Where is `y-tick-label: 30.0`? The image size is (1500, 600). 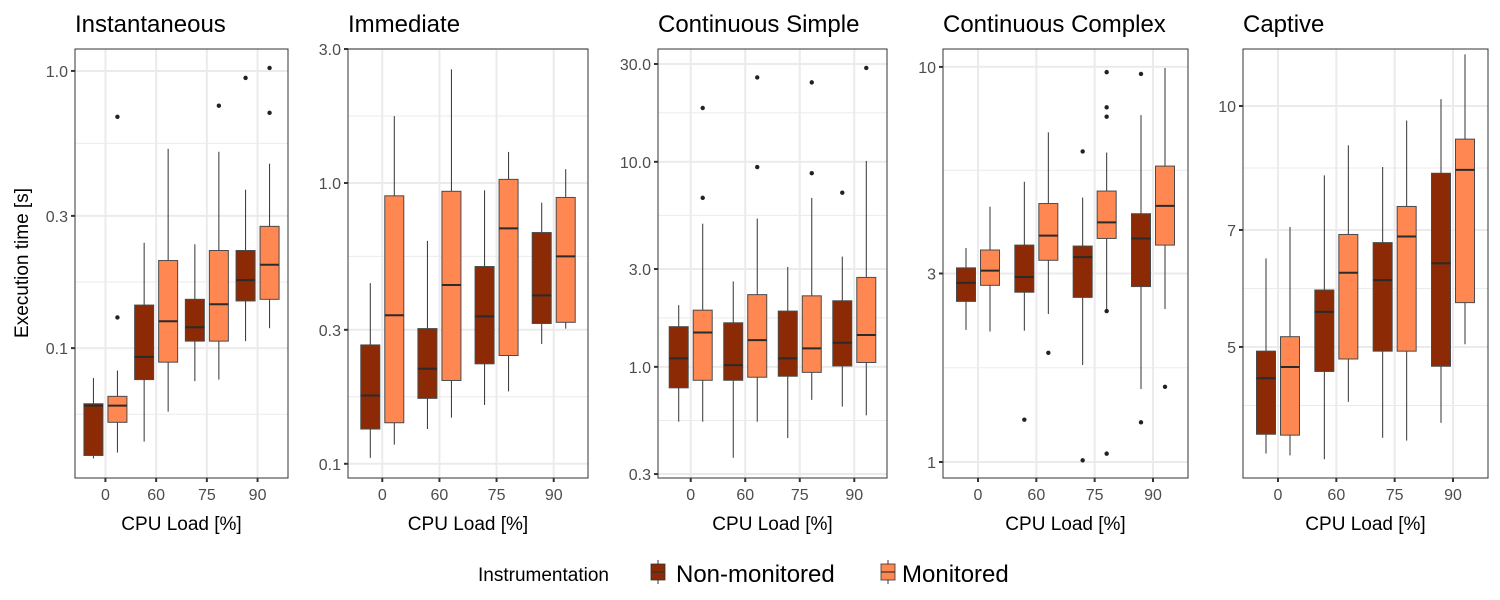
y-tick-label: 30.0 is located at coordinates (635, 65).